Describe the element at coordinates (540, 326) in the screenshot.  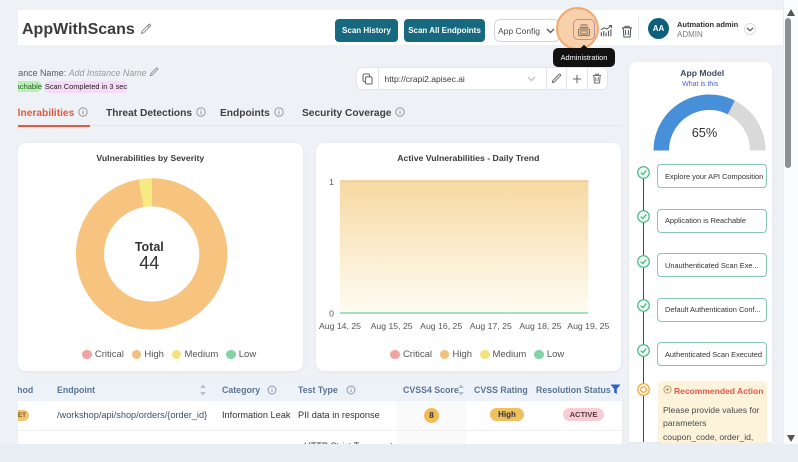
I see `svg-text: Aug 18, 25` at that location.